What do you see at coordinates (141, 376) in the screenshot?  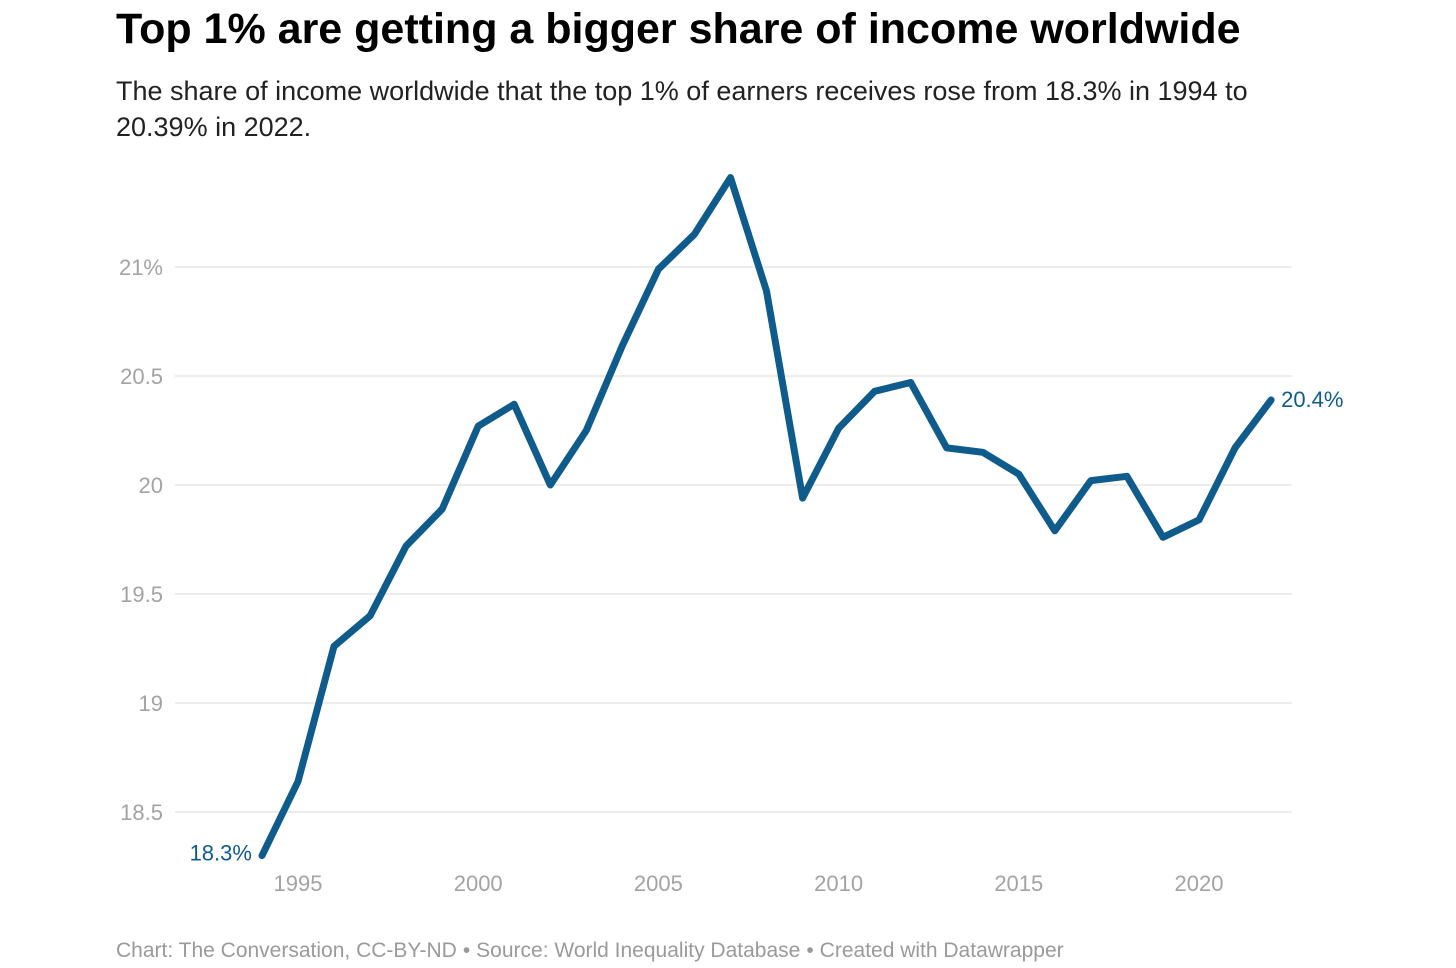 I see `y-tick-label: 20.5` at bounding box center [141, 376].